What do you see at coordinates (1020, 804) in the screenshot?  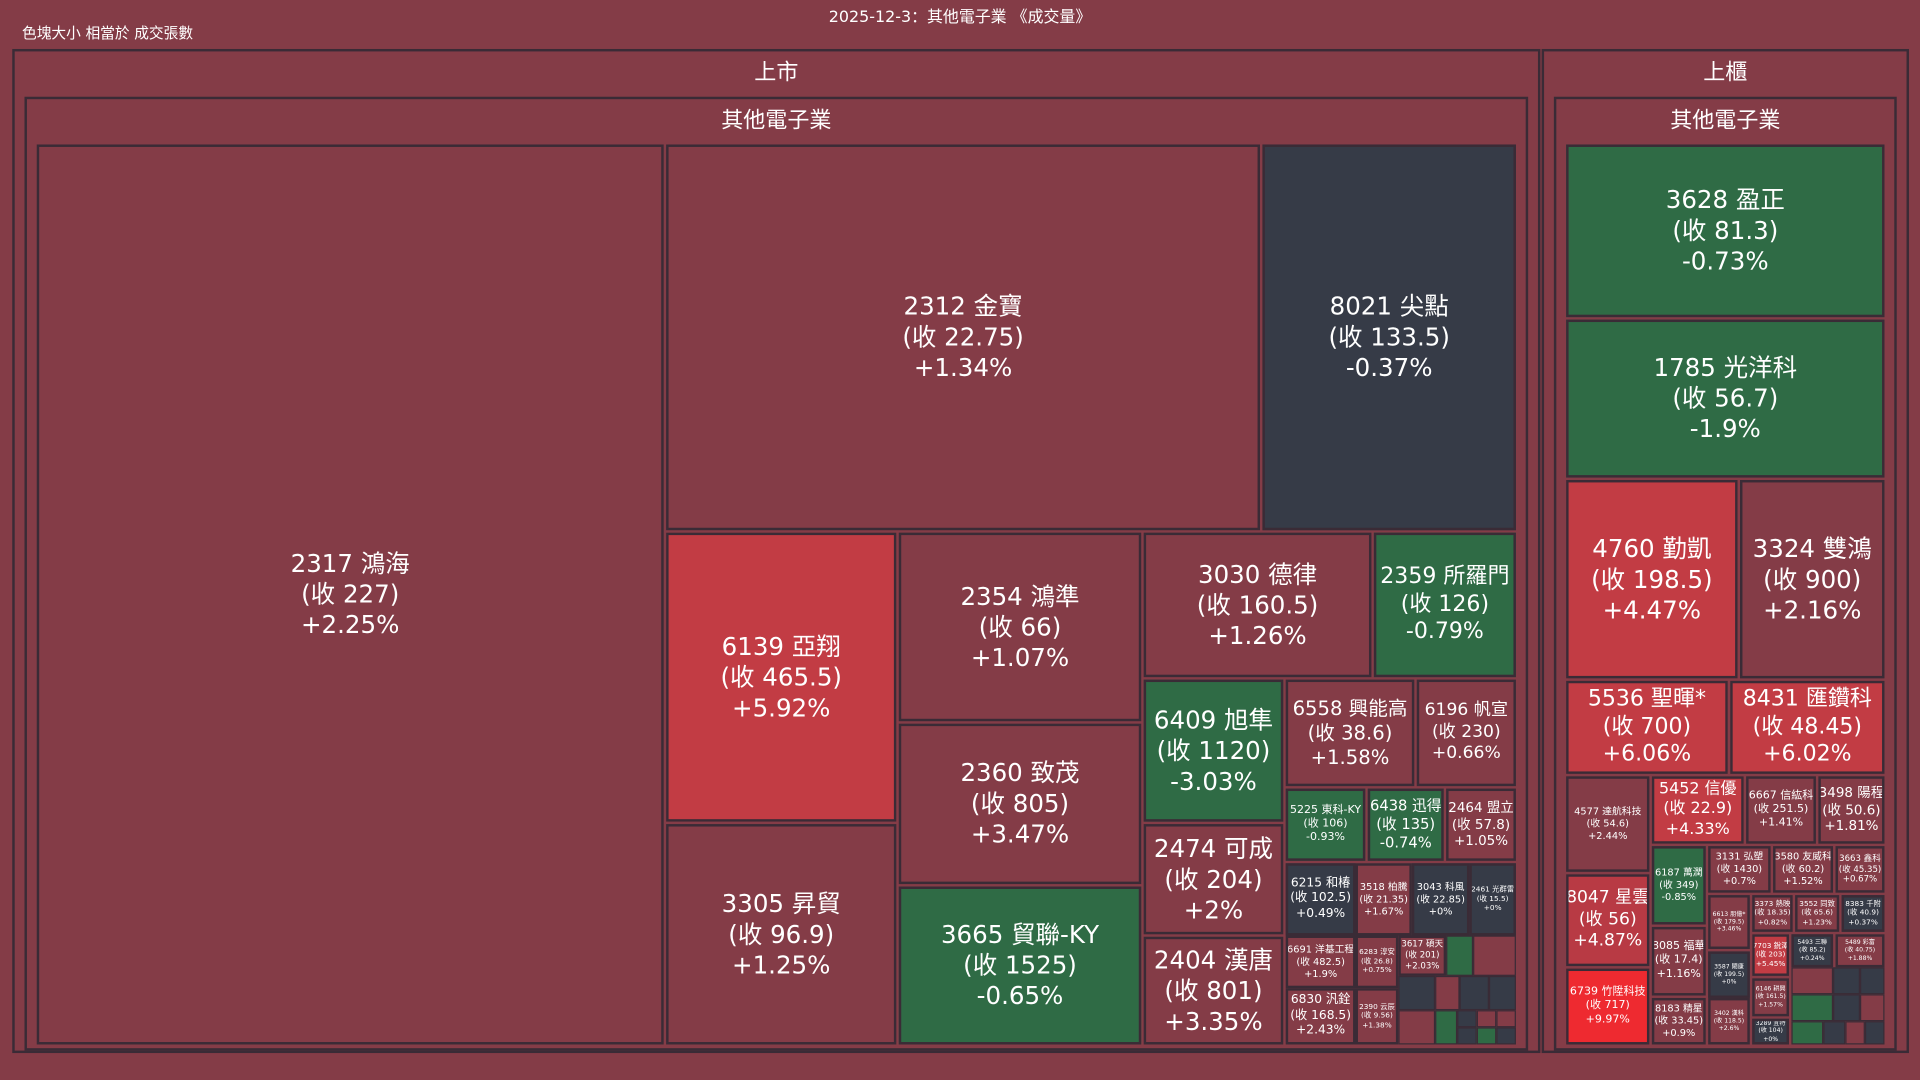 I see `stock-tile: 2360 致茂 (收 805) +3.47%` at bounding box center [1020, 804].